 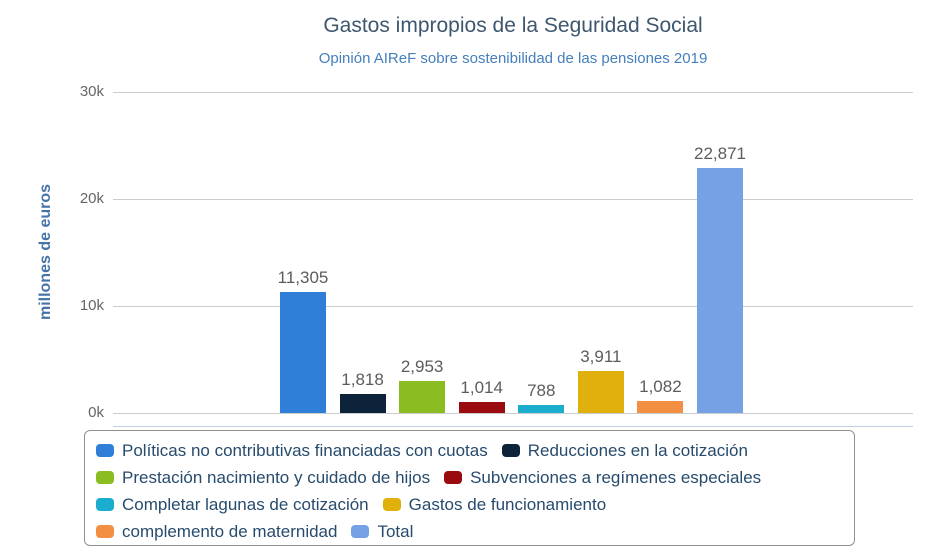 What do you see at coordinates (541, 390) in the screenshot?
I see `bar-value-label-completar-lagunas-de-cotizacion: 788` at bounding box center [541, 390].